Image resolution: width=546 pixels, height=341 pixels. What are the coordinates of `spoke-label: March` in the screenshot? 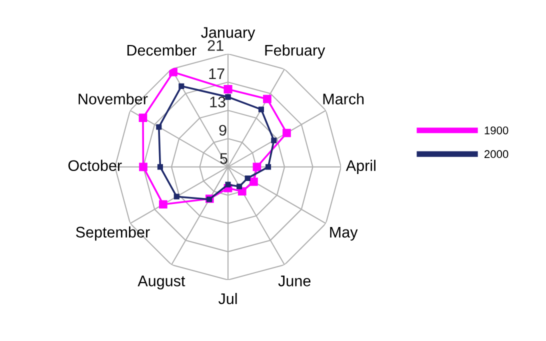 It's located at (343, 98).